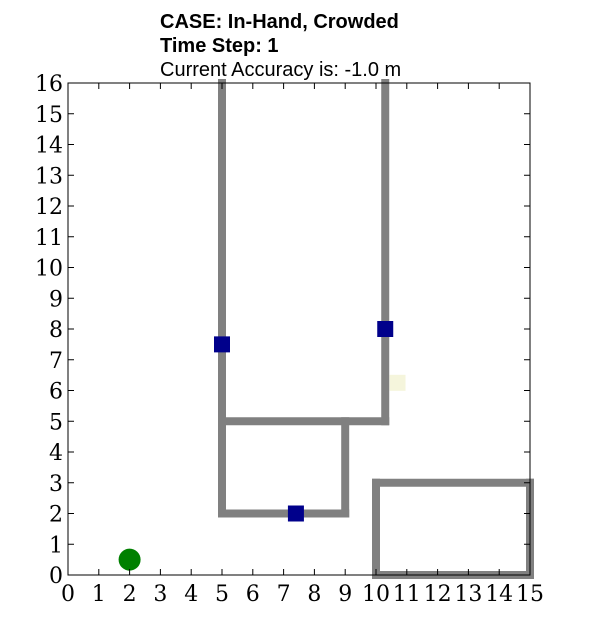  I want to click on x-tick-label: 10, so click(376, 594).